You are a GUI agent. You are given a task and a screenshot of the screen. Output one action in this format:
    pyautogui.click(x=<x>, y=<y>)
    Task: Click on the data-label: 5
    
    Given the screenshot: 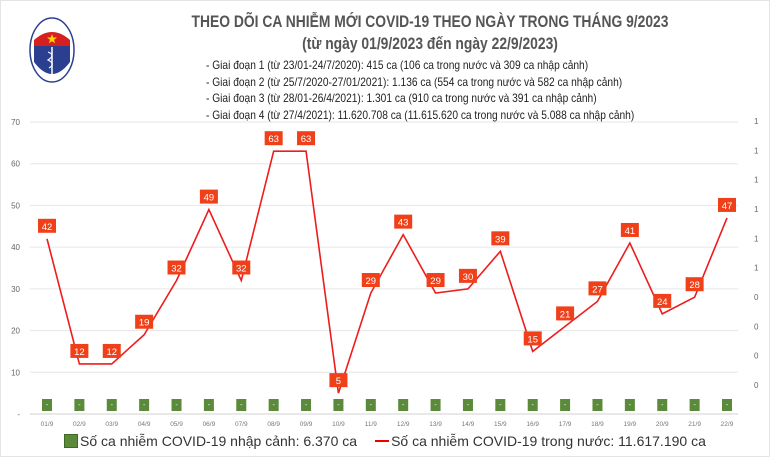 What is the action you would take?
    pyautogui.click(x=338, y=381)
    